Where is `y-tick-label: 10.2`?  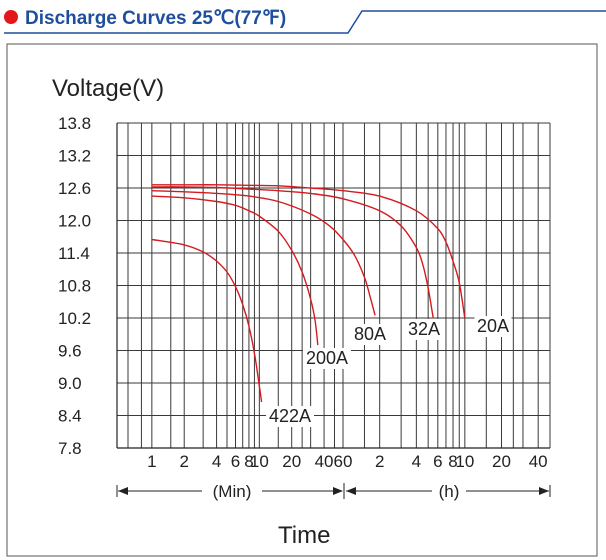 y-tick-label: 10.2 is located at coordinates (74, 318).